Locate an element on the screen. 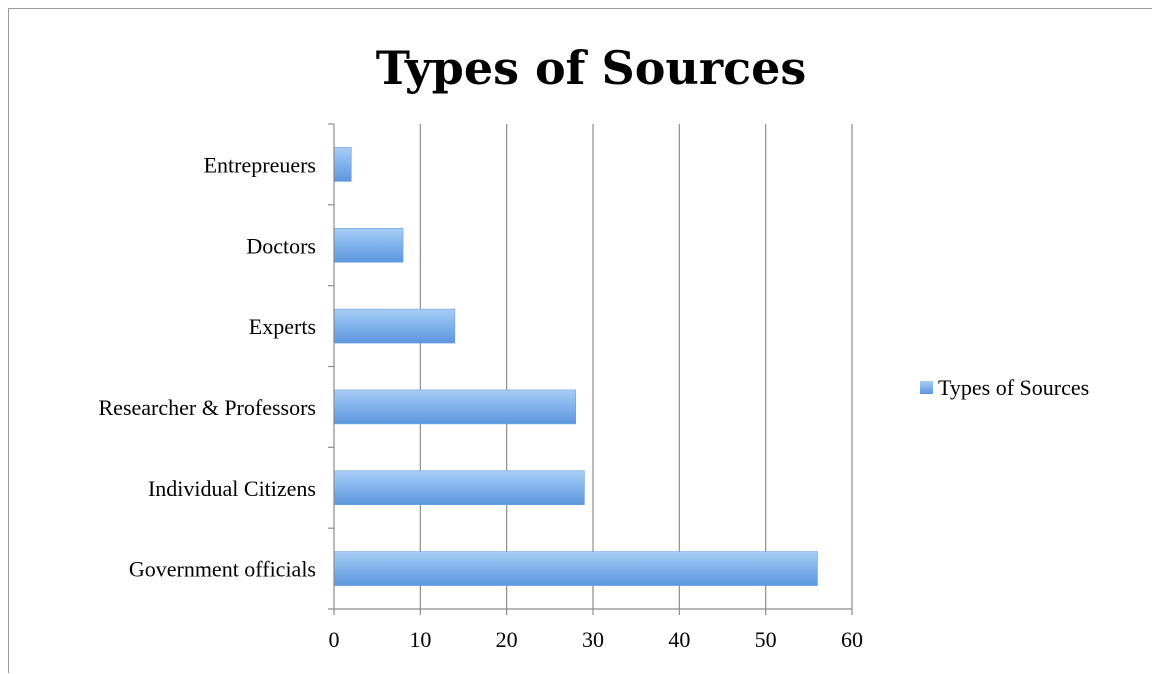 The height and width of the screenshot is (674, 1152). x-tick-label: 50 is located at coordinates (766, 639).